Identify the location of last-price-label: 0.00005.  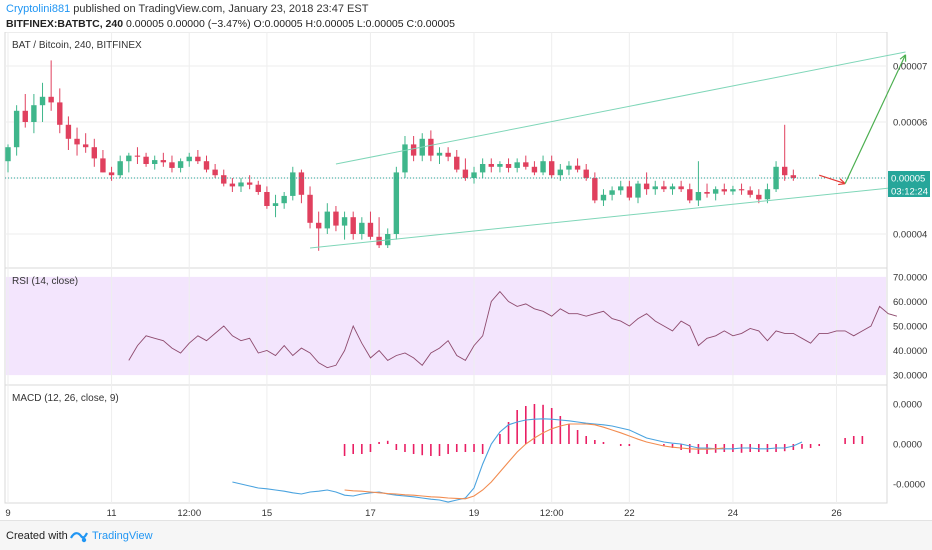
(908, 179).